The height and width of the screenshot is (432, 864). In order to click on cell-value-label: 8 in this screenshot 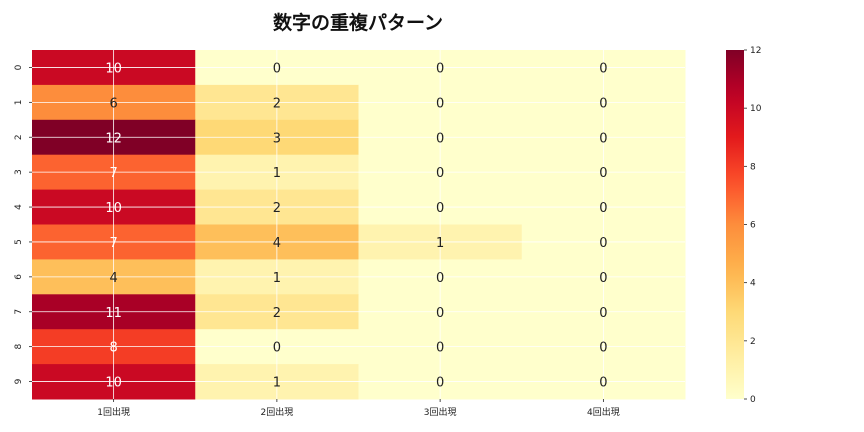, I will do `click(113, 348)`.